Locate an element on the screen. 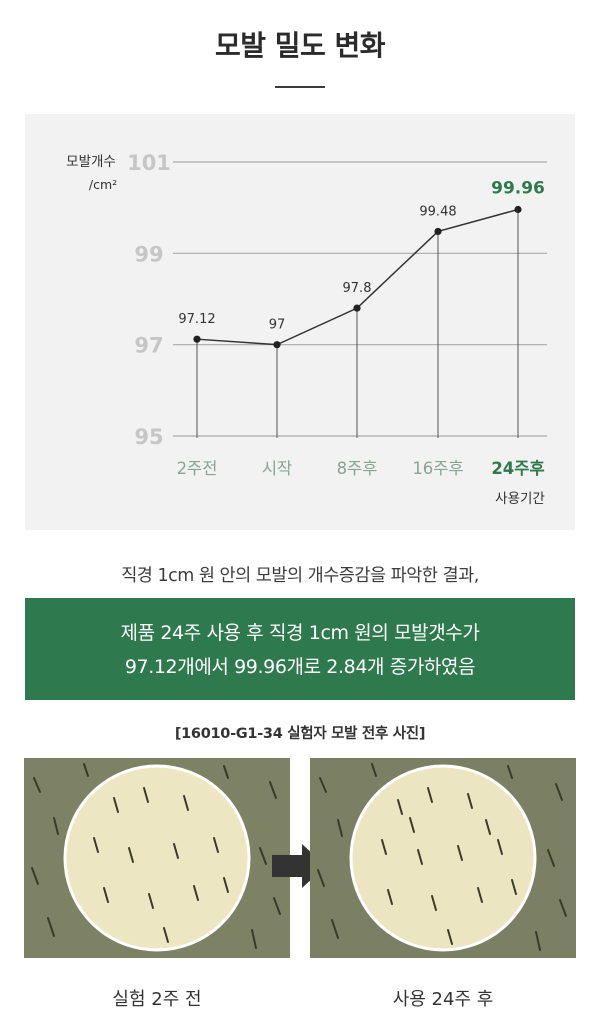 The height and width of the screenshot is (1031, 600). title-divider is located at coordinates (300, 87).